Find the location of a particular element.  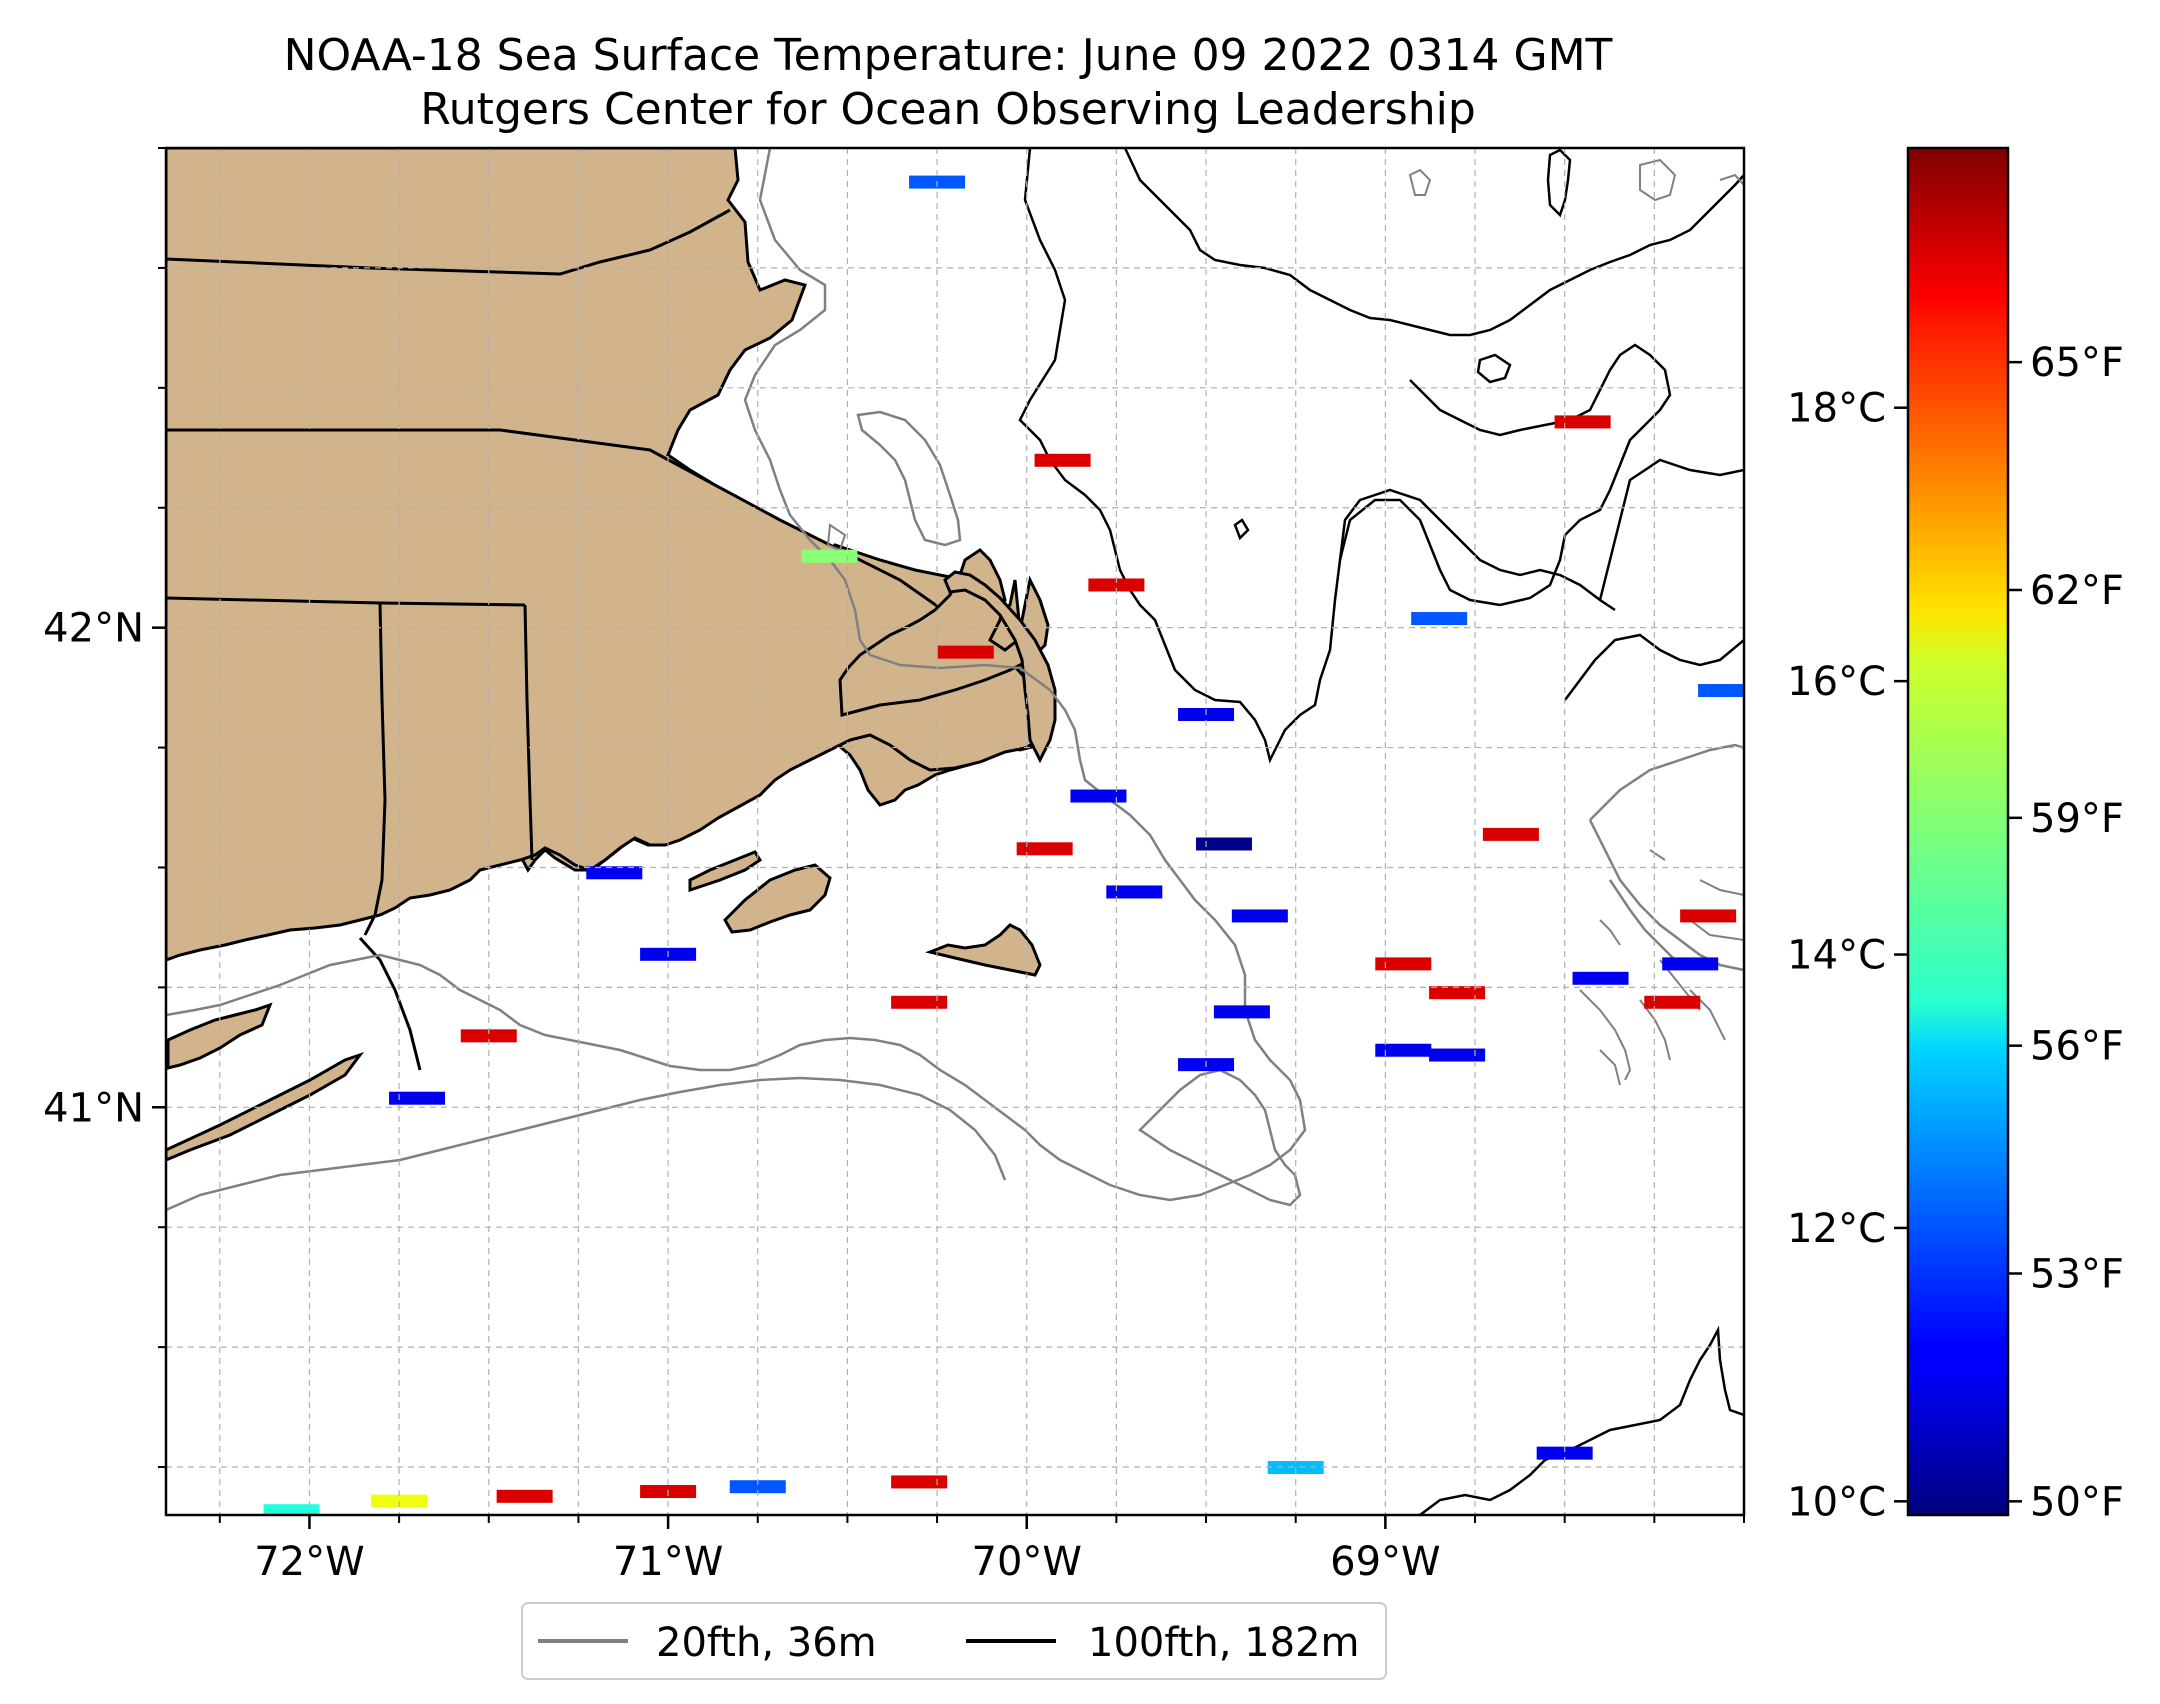

contour-20fth-southern-shelf is located at coordinates (586, 1144).